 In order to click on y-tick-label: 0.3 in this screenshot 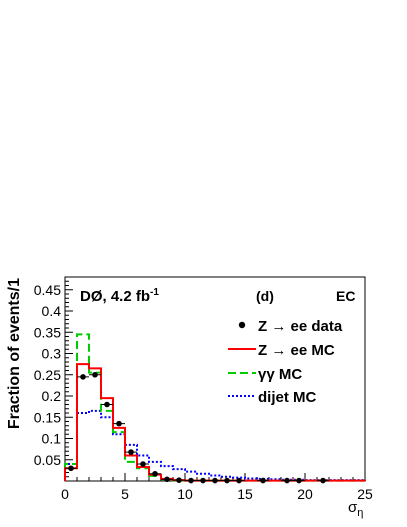, I will do `click(52, 354)`.